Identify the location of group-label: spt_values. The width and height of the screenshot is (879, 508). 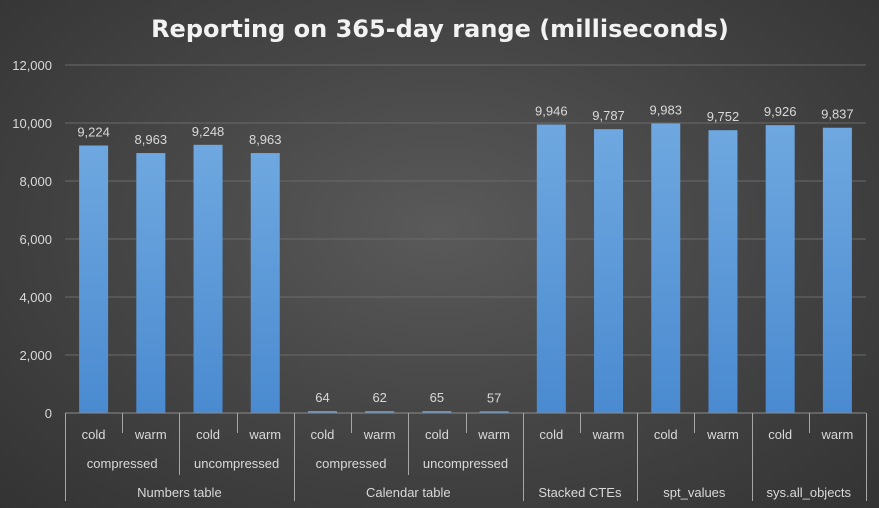
(694, 492).